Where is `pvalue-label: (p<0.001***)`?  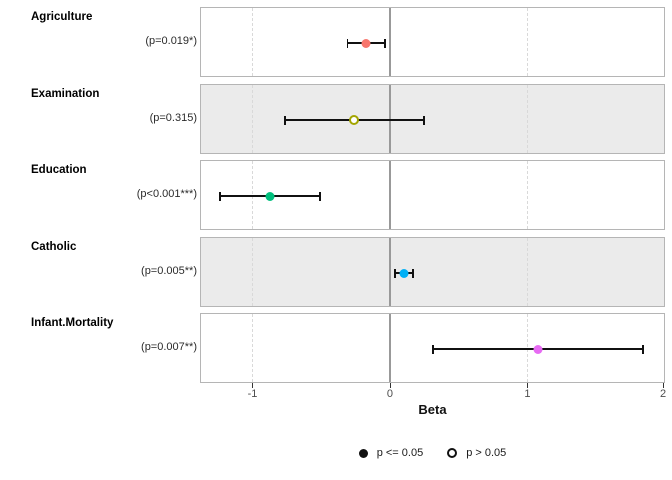
pvalue-label: (p<0.001***) is located at coordinates (166, 194).